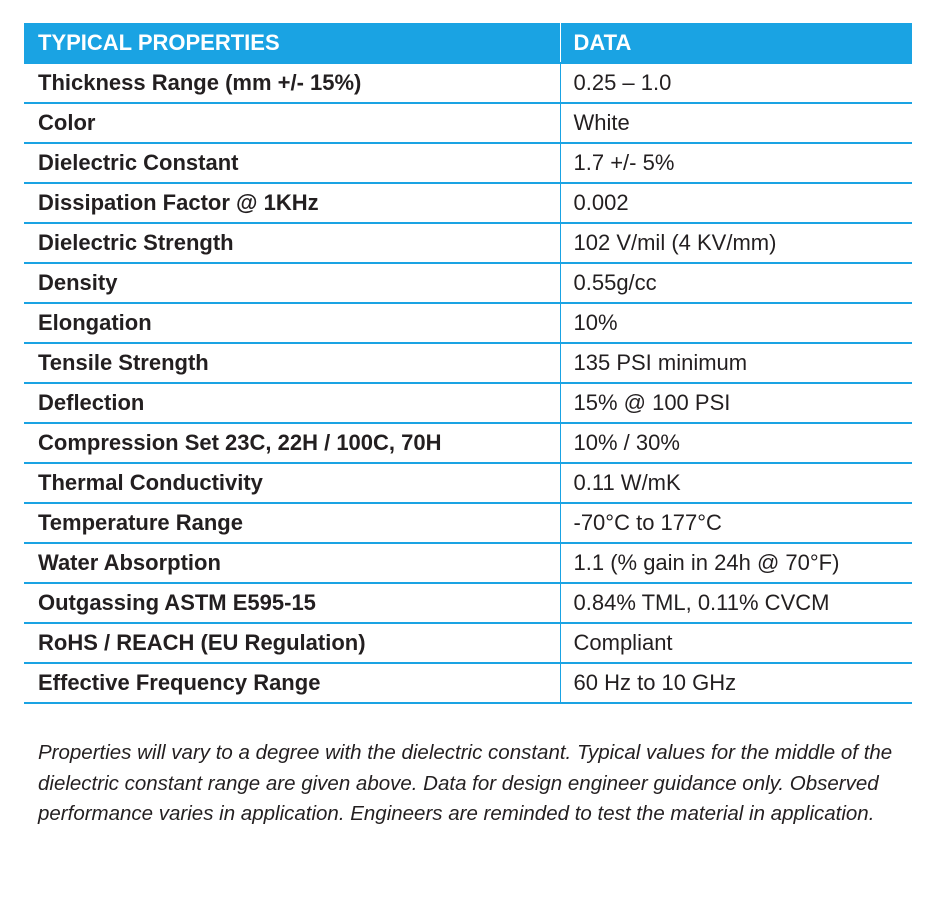 This screenshot has width=936, height=907. What do you see at coordinates (735, 323) in the screenshot?
I see `property-value: 10%` at bounding box center [735, 323].